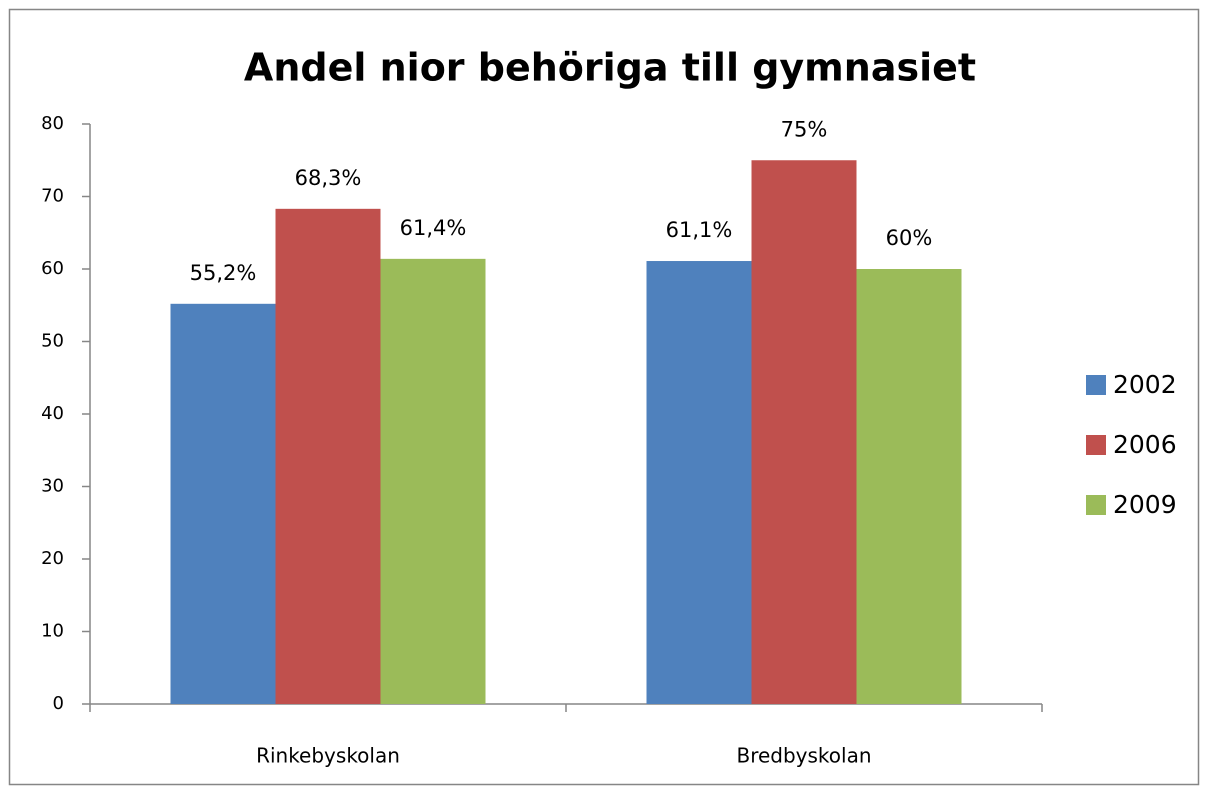 This screenshot has height=794, width=1208. What do you see at coordinates (52, 486) in the screenshot?
I see `y-tick-label: 30` at bounding box center [52, 486].